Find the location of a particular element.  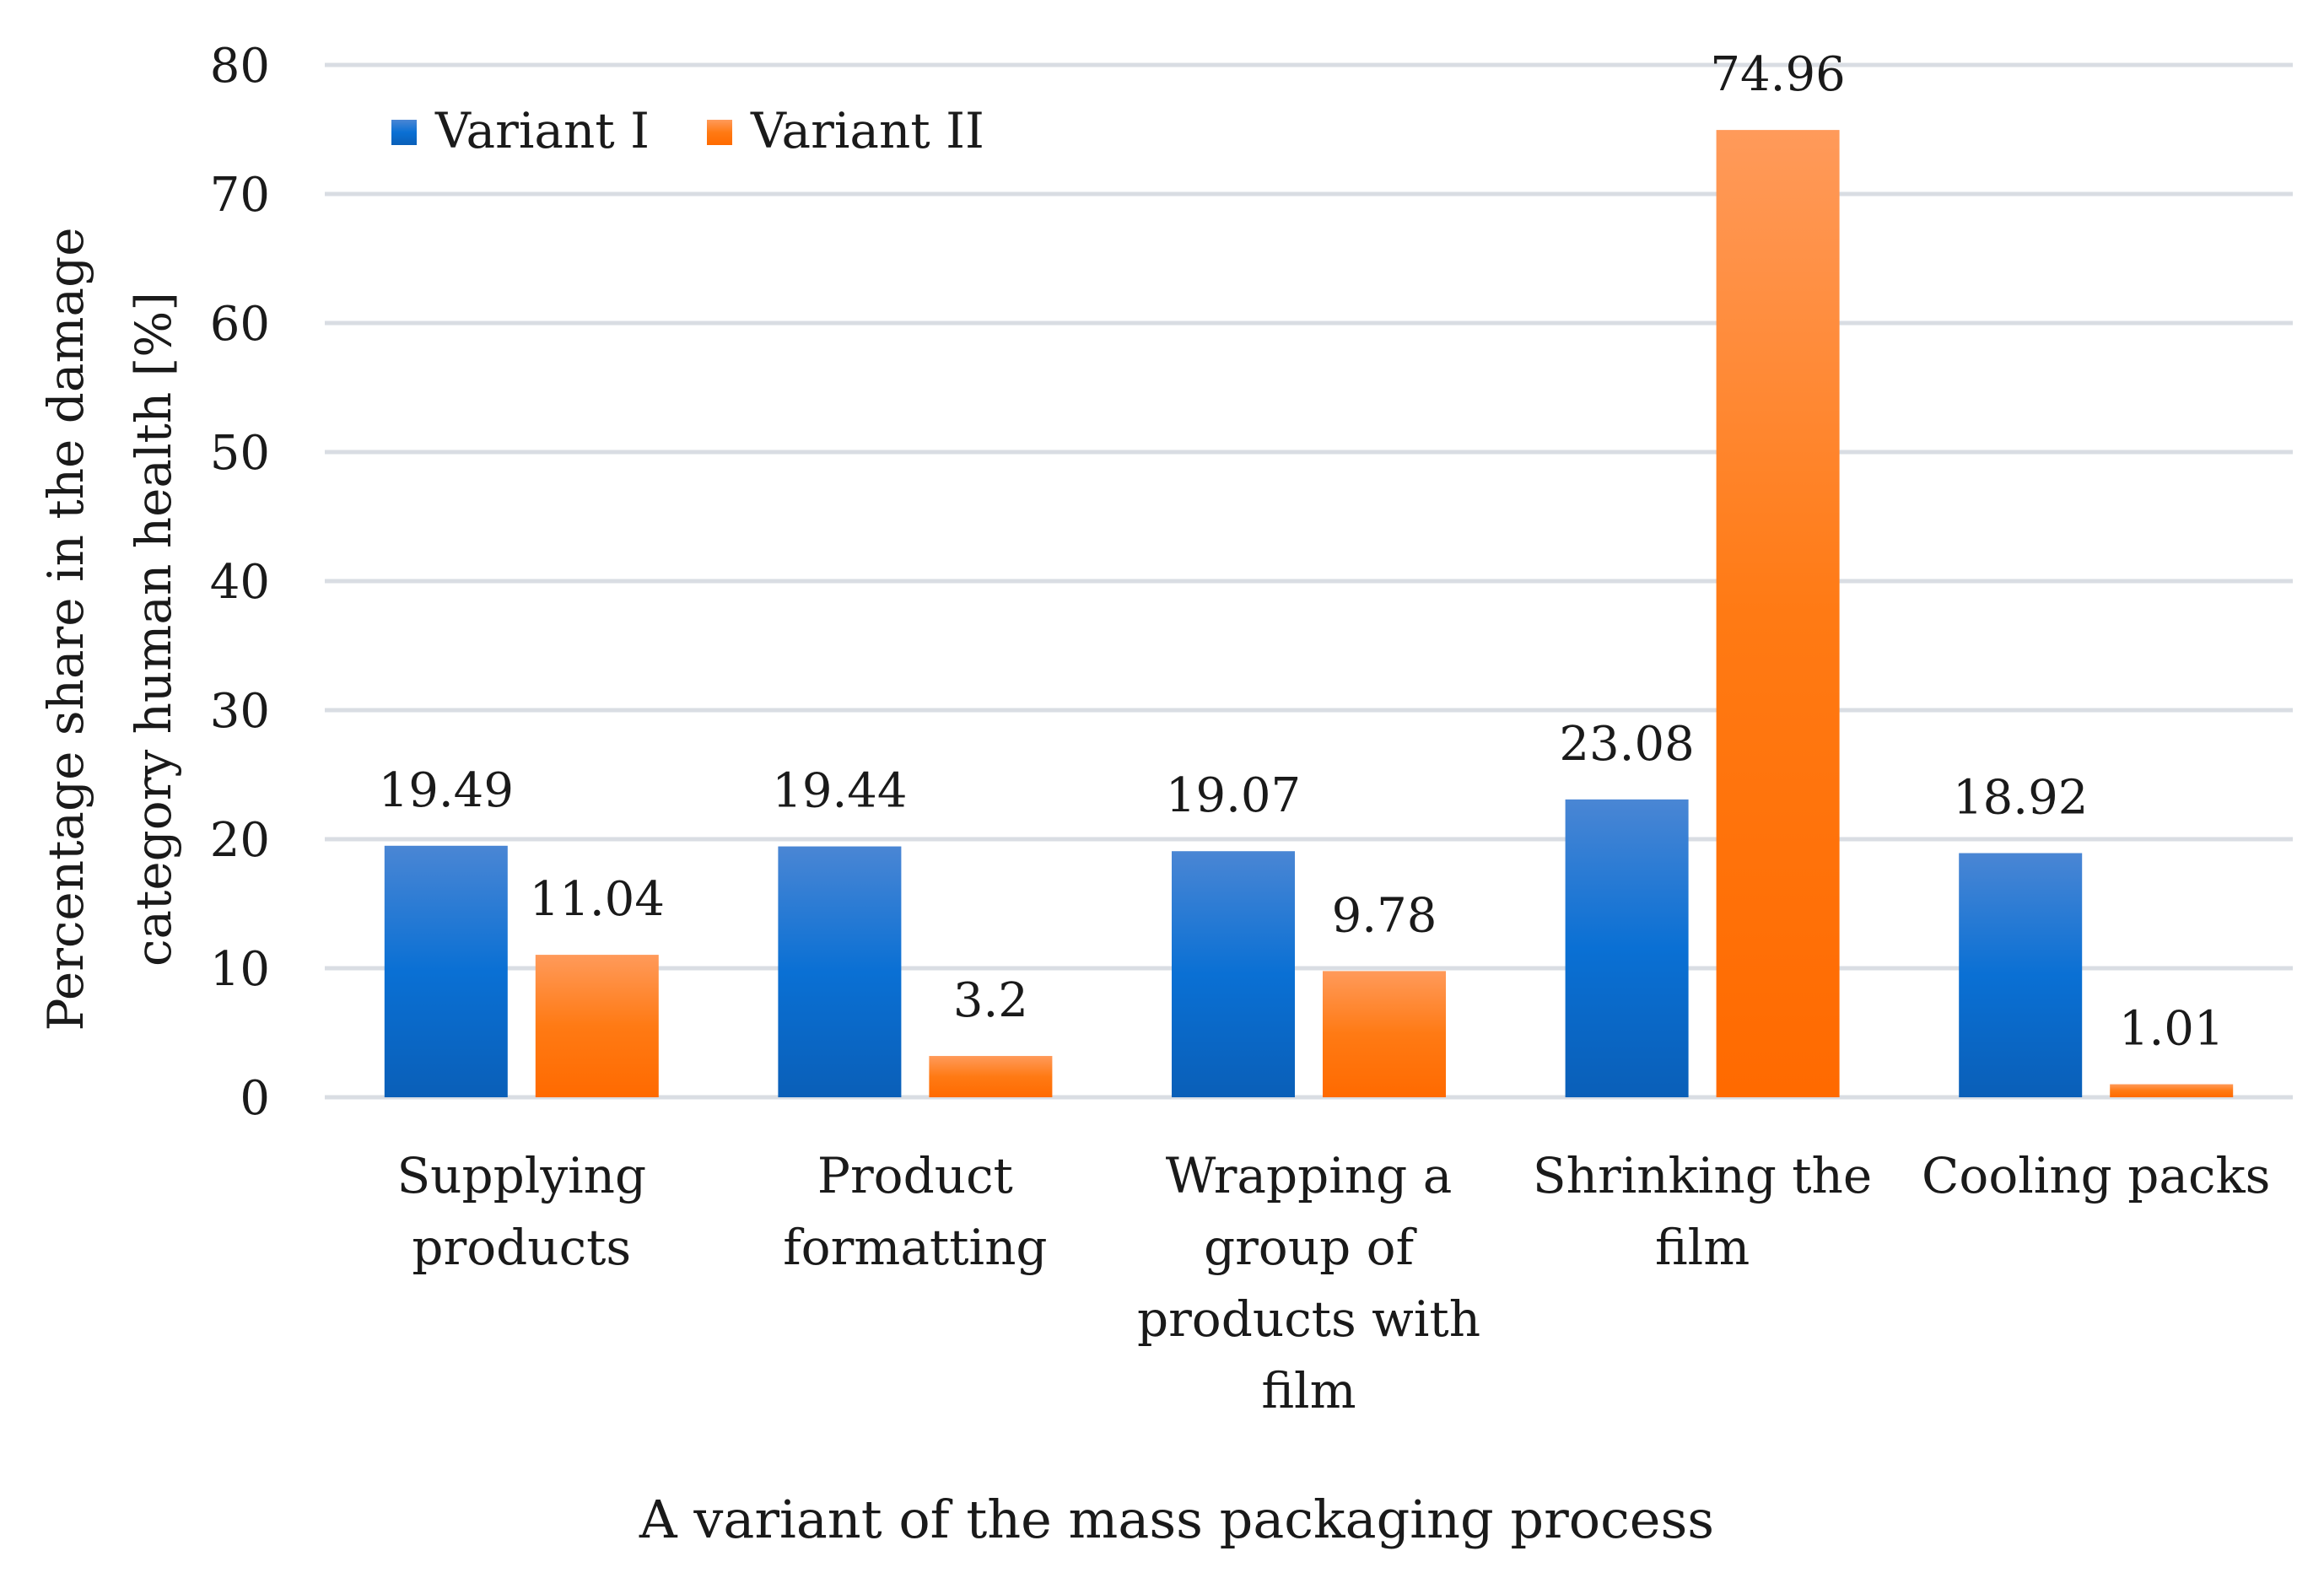

legend-label-variant-2: Variant II is located at coordinates (867, 130).